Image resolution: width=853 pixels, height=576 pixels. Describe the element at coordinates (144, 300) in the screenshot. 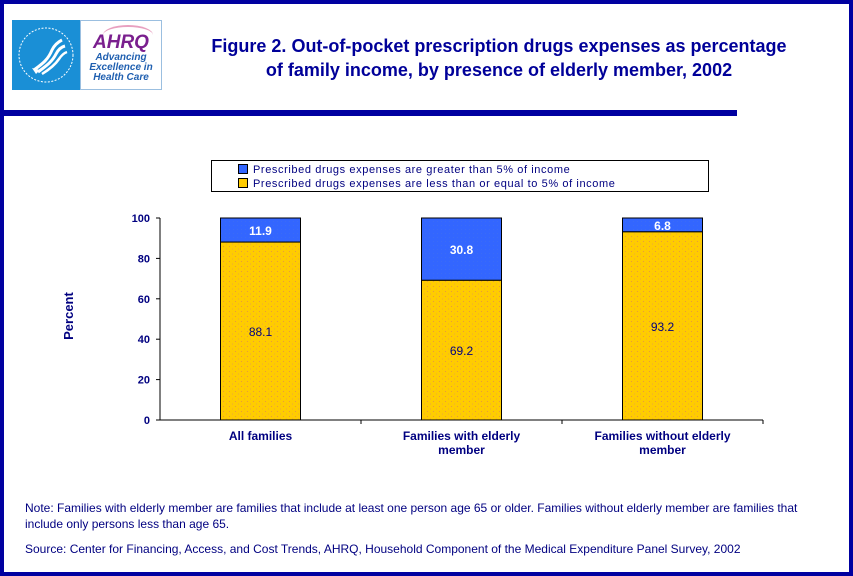

I see `y-tick-label: 60` at that location.